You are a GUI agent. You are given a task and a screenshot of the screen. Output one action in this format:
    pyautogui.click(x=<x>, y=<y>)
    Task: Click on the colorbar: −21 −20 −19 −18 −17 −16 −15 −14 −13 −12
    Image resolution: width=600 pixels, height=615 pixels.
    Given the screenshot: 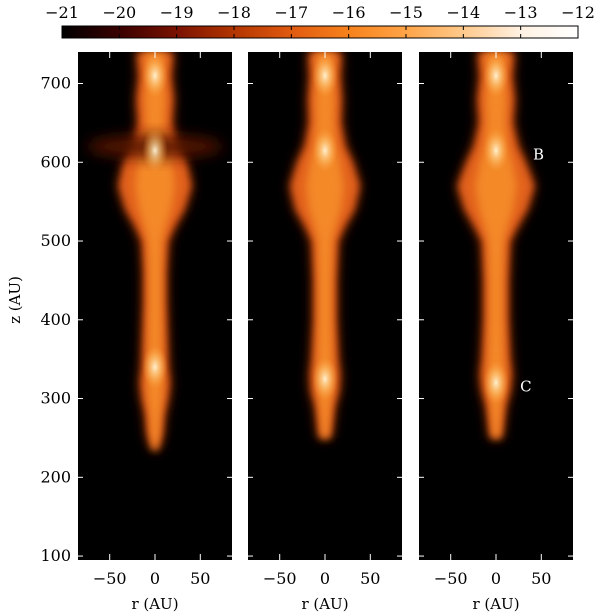 What is the action you would take?
    pyautogui.click(x=320, y=21)
    